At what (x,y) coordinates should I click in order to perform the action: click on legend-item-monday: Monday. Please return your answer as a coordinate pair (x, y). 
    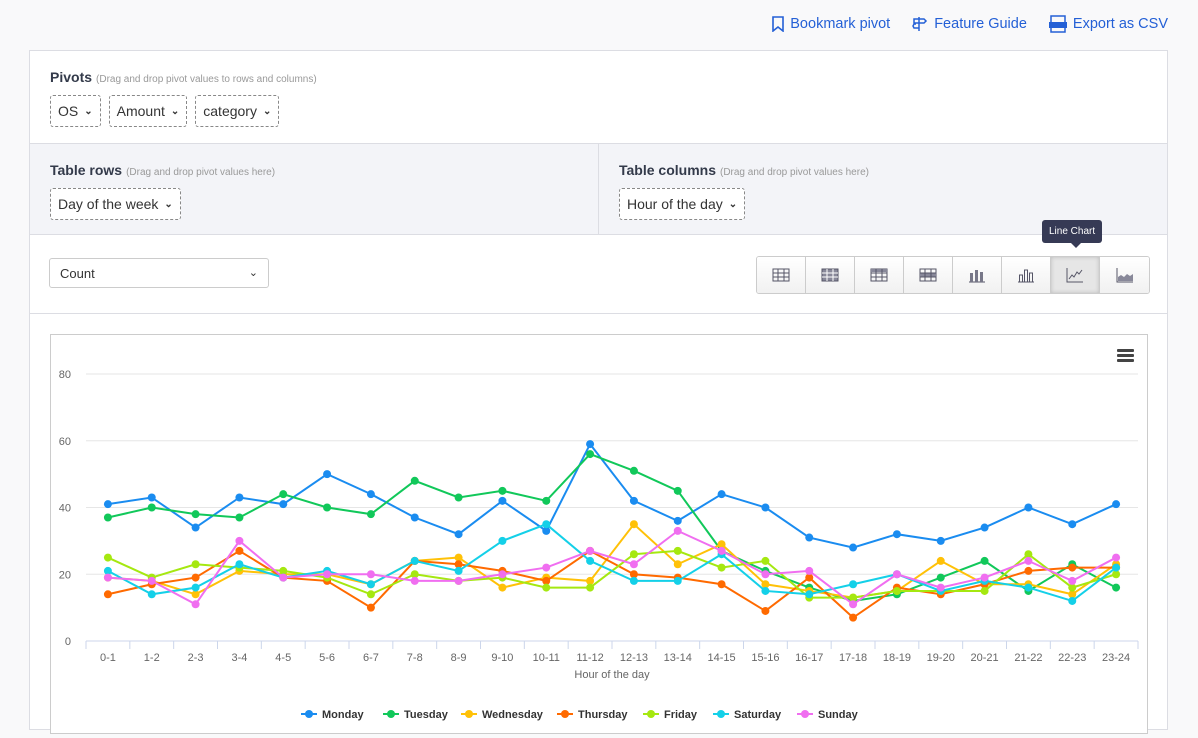
    Looking at the image, I should click on (332, 715).